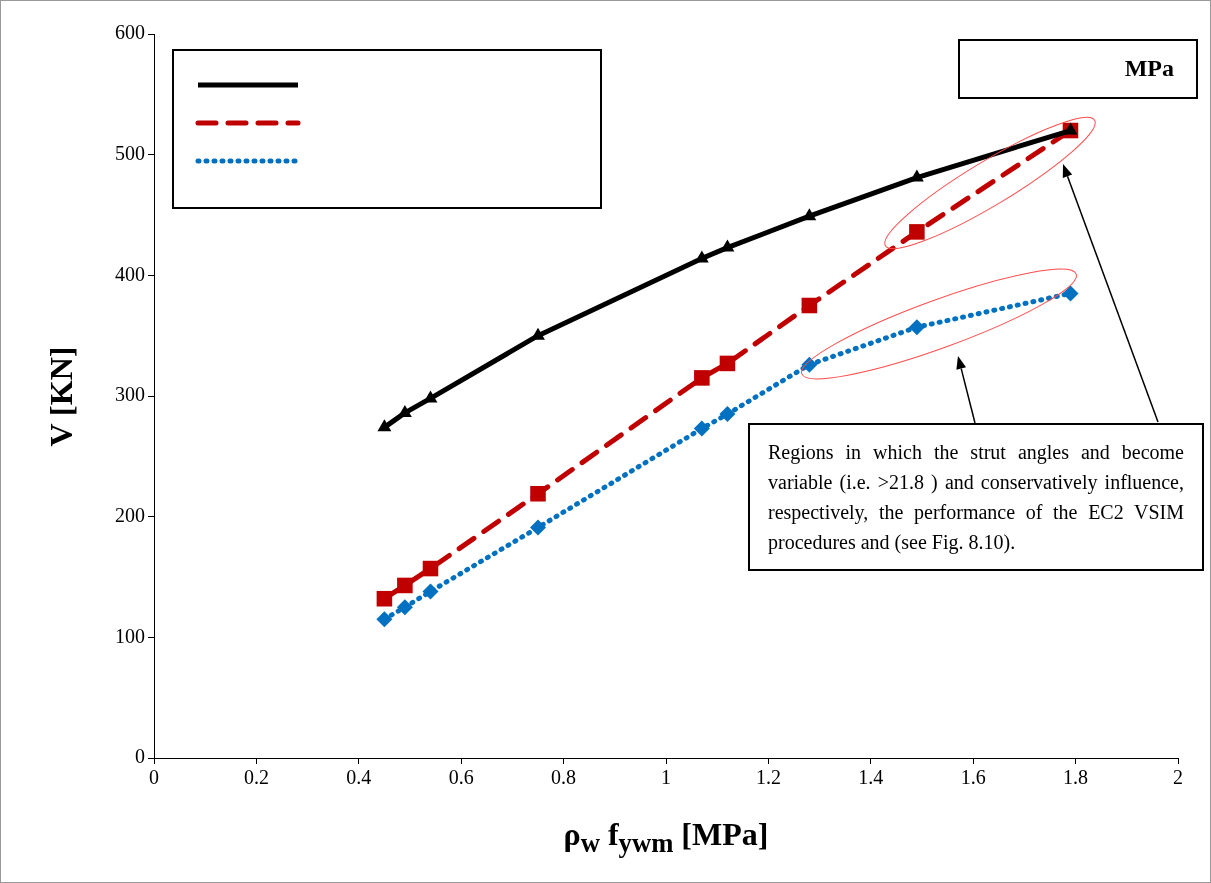 This screenshot has width=1211, height=883. Describe the element at coordinates (976, 497) in the screenshot. I see `annotation: Regions in which the strut angles and become variable (i.e. >21.8 ) and conservatively influence, respectively, the performance of the EC2 VSIM procedures and (see Fig. 8.10).` at that location.